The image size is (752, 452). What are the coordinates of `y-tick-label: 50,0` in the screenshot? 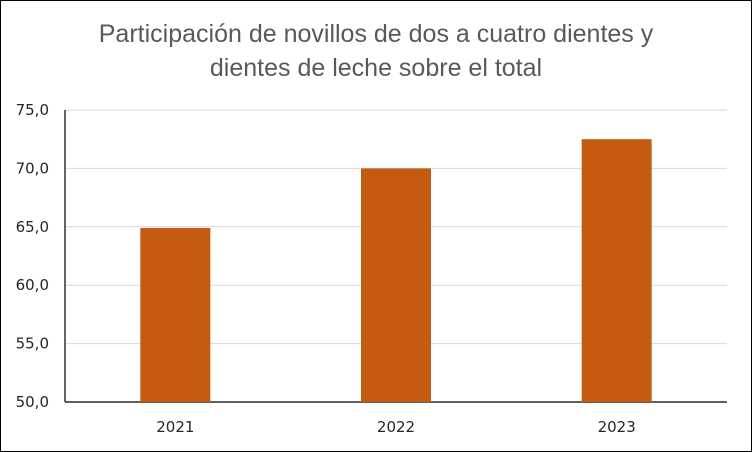 It's located at (32, 402).